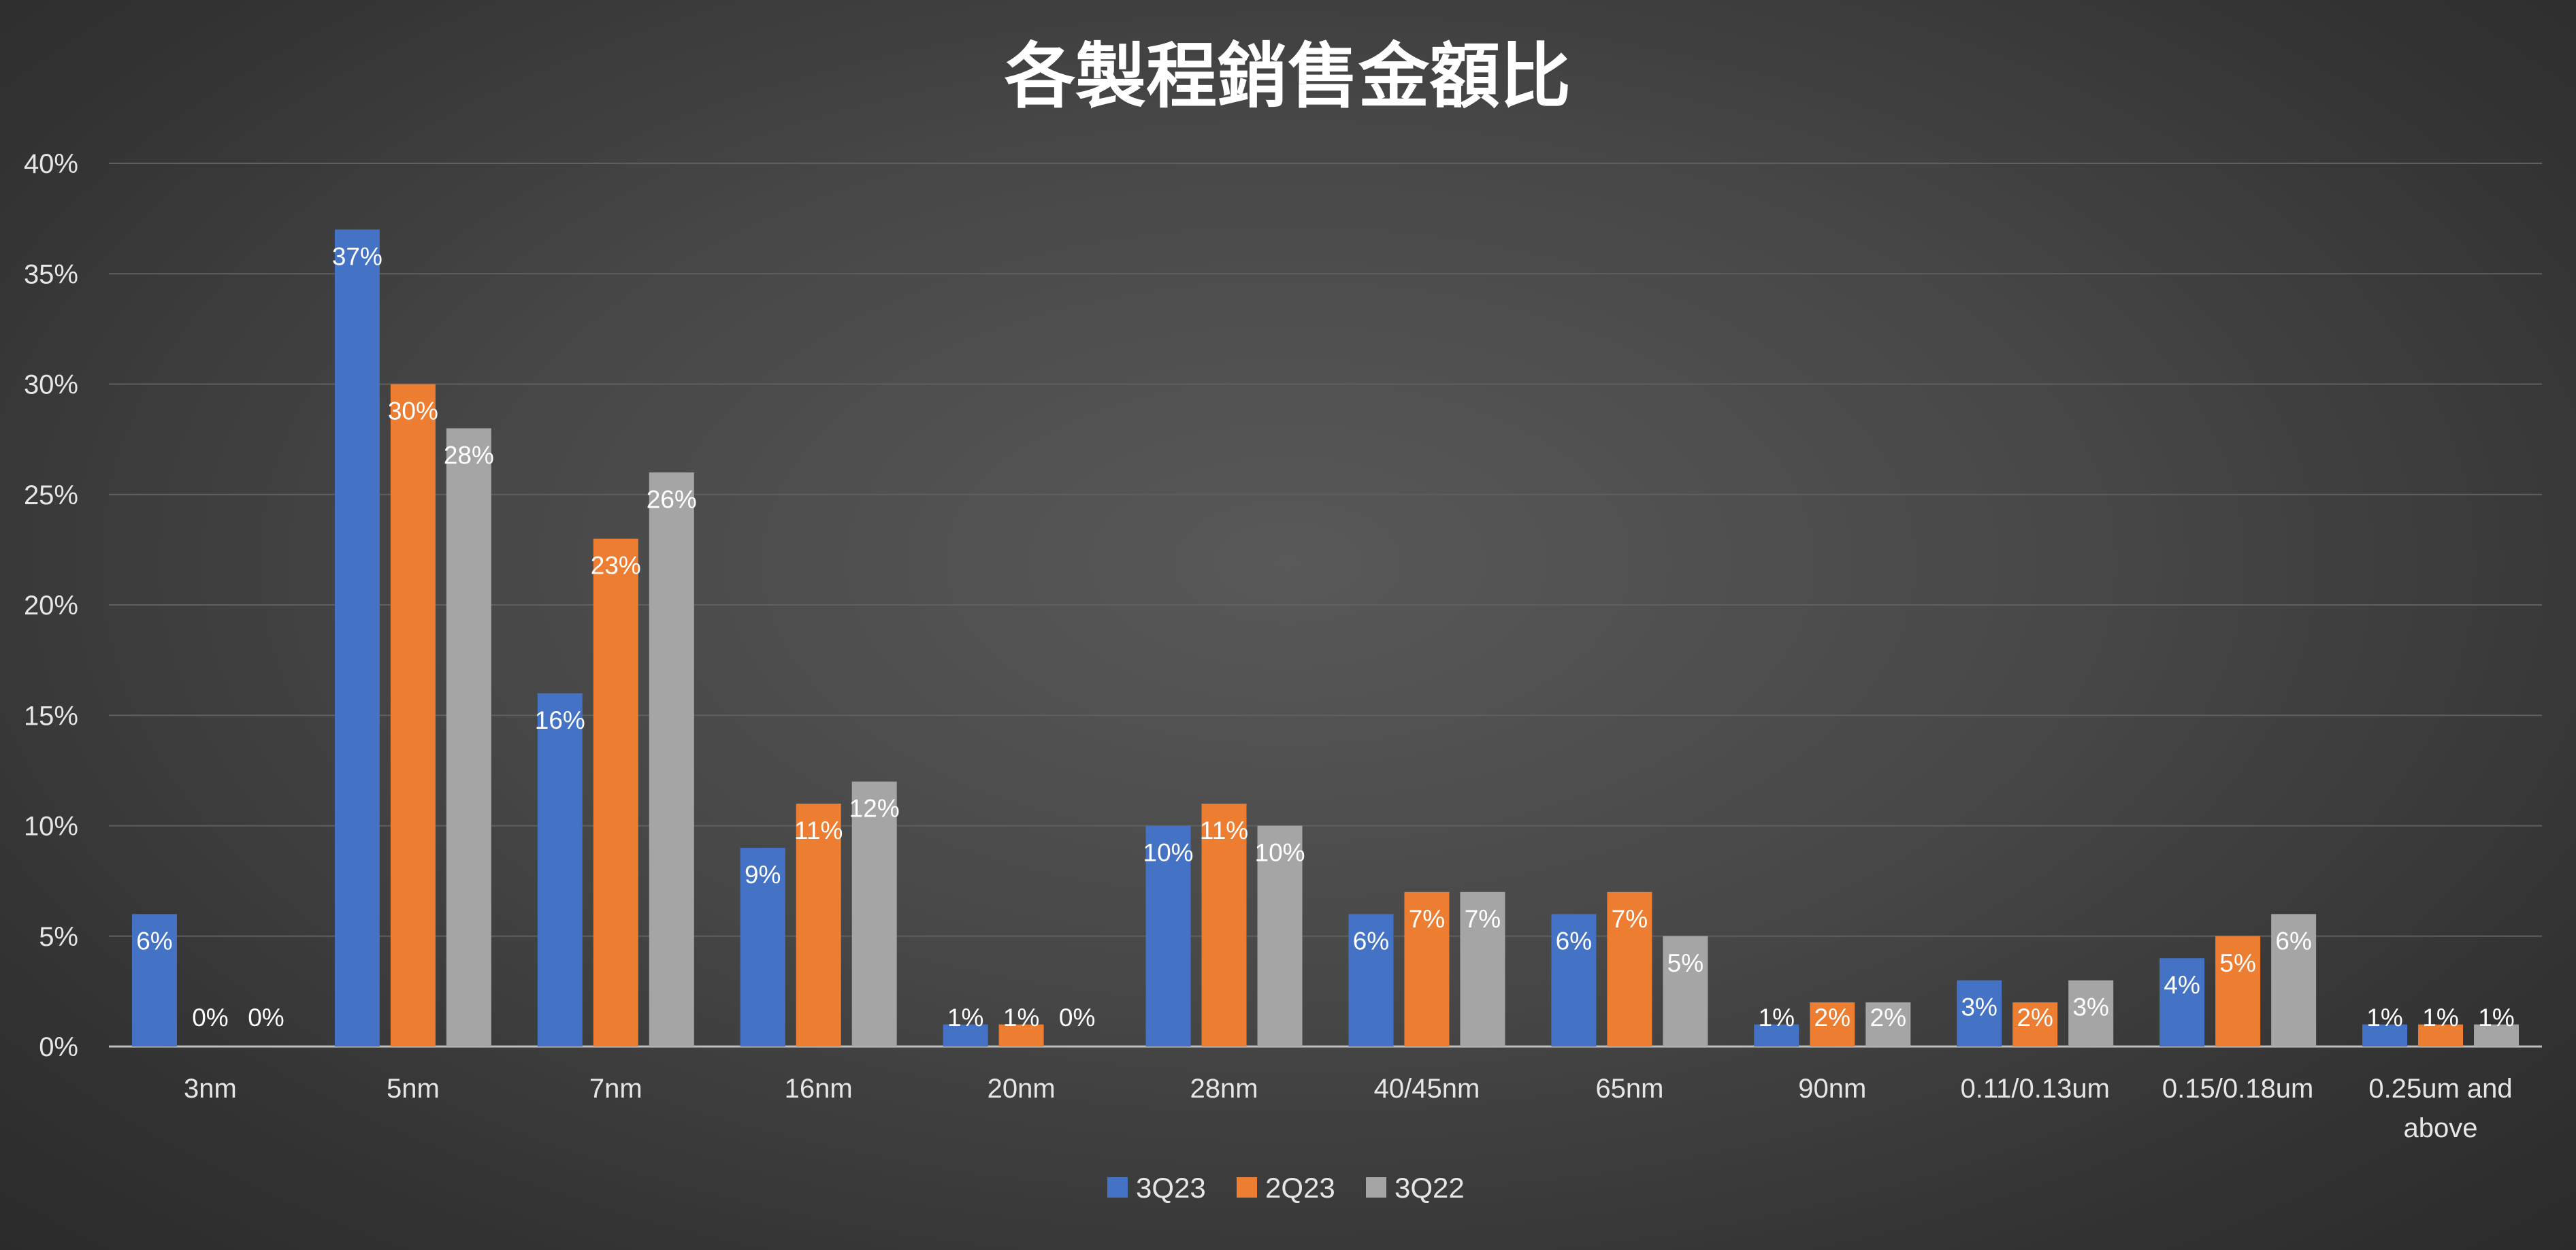 This screenshot has width=2576, height=1250. Describe the element at coordinates (1629, 1089) in the screenshot. I see `x-category-label: 65nm` at that location.